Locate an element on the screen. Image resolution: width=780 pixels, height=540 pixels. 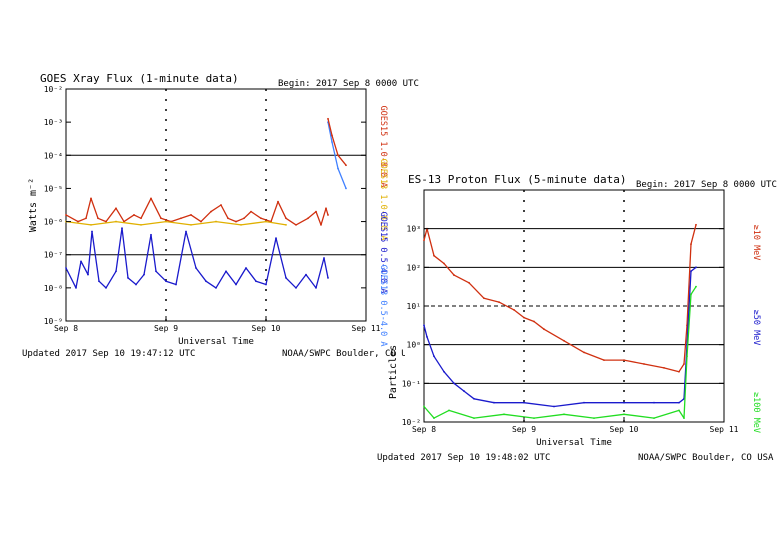
proton-legend-label: ≥50 MeV is located at coordinates (756, 328).